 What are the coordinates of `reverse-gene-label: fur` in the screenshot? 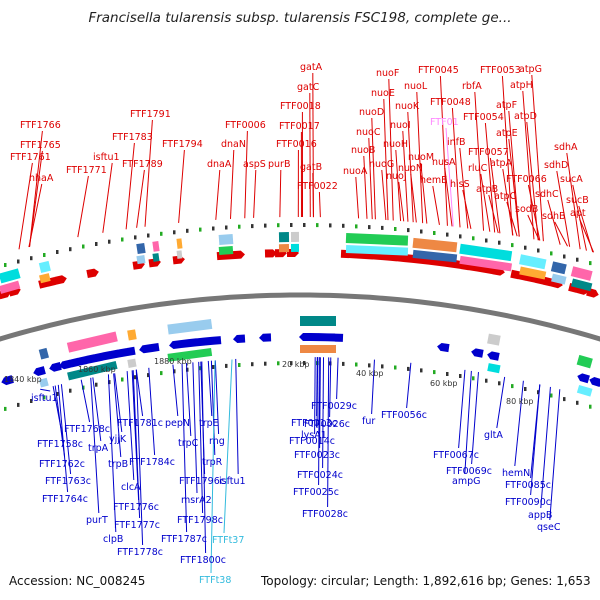 It's located at (368, 421).